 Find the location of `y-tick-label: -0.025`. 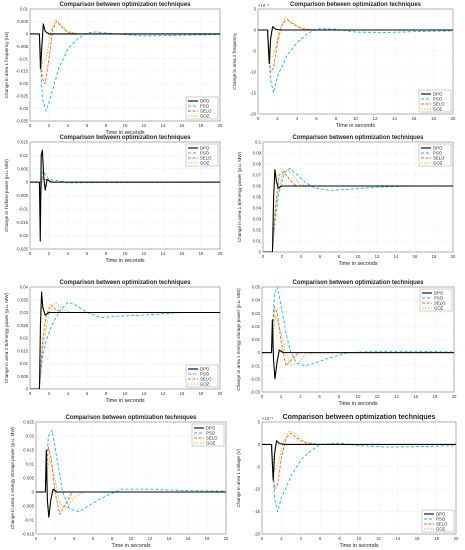

y-tick-label: -0.025 is located at coordinates (22, 96).